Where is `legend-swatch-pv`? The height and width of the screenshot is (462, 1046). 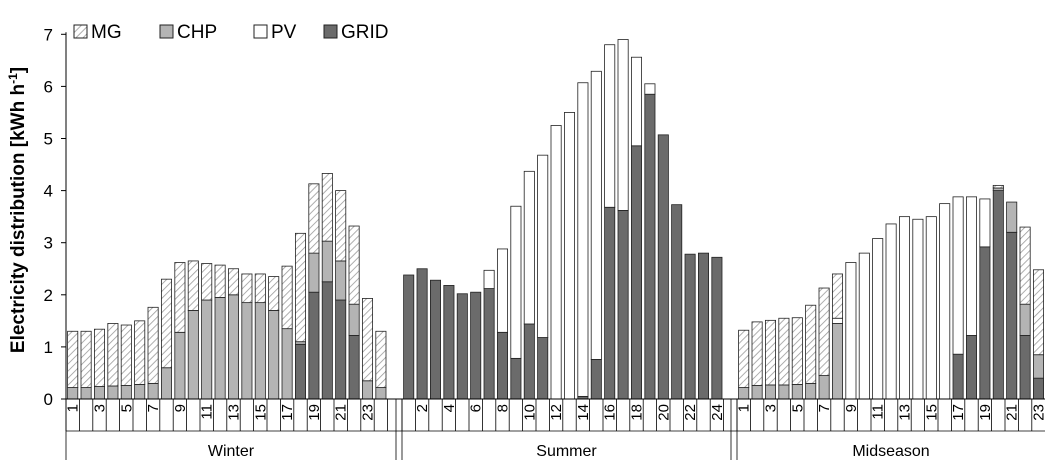
legend-swatch-pv is located at coordinates (260, 31).